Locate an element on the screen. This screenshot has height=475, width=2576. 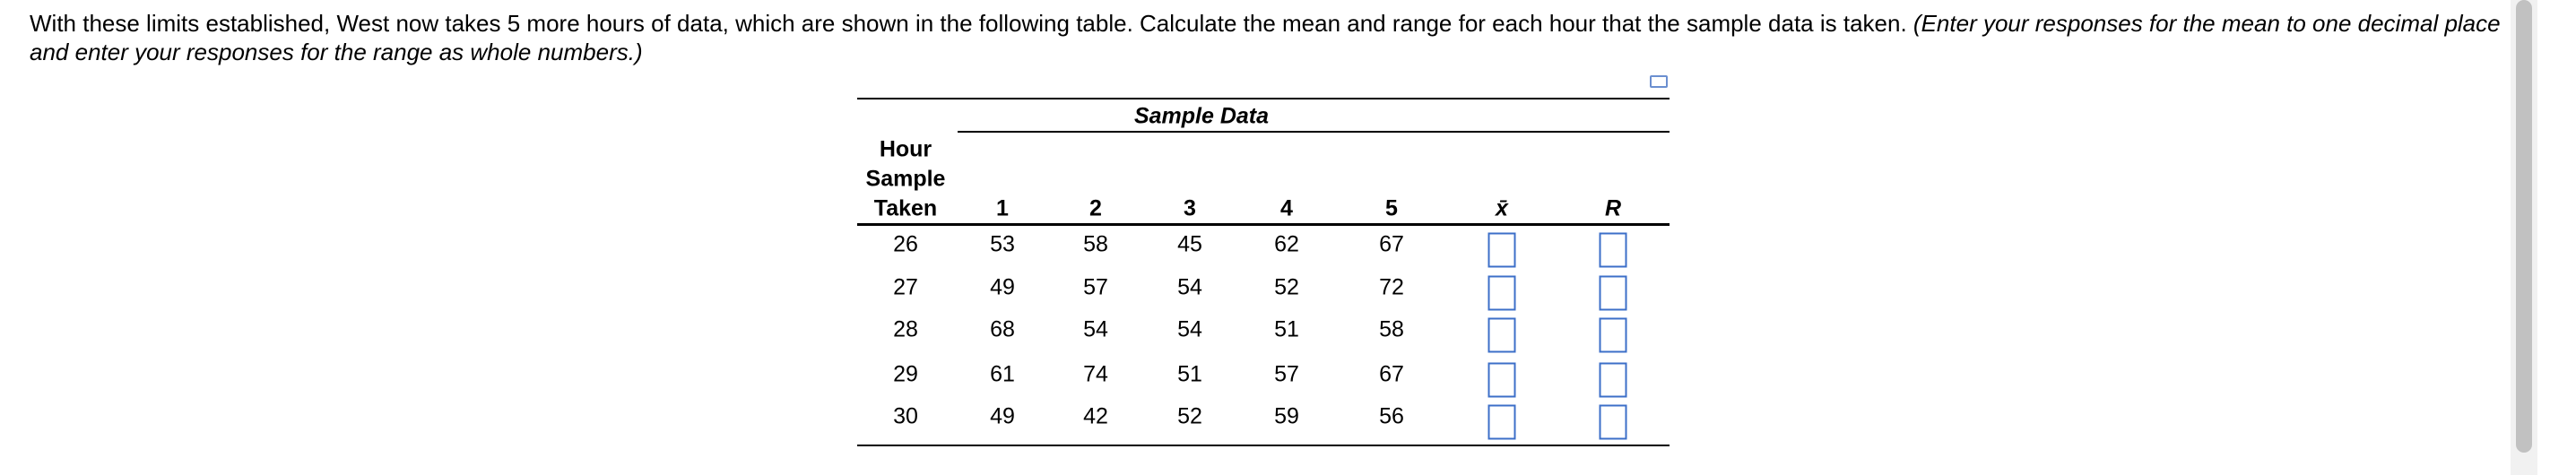
column-header: 4 is located at coordinates (1286, 208).